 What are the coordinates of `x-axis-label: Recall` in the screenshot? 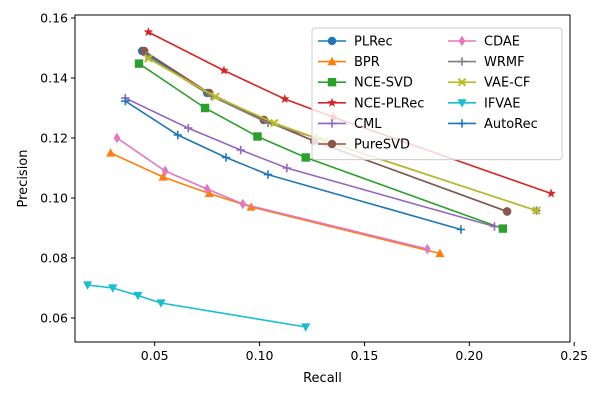 It's located at (322, 378).